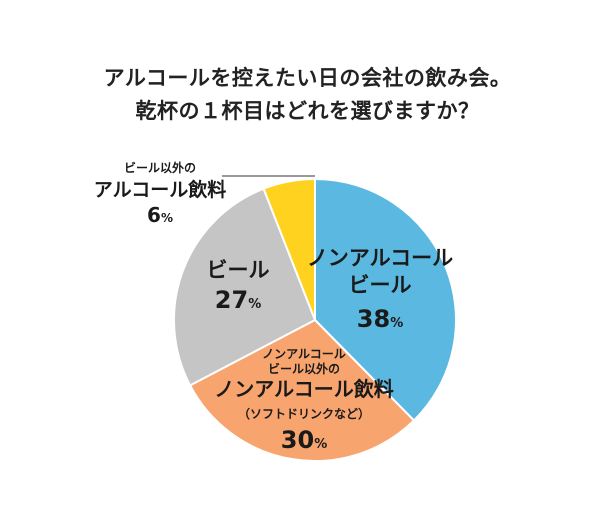  What do you see at coordinates (304, 368) in the screenshot?
I see `label-nonal-other-small-2: ビール以外の` at bounding box center [304, 368].